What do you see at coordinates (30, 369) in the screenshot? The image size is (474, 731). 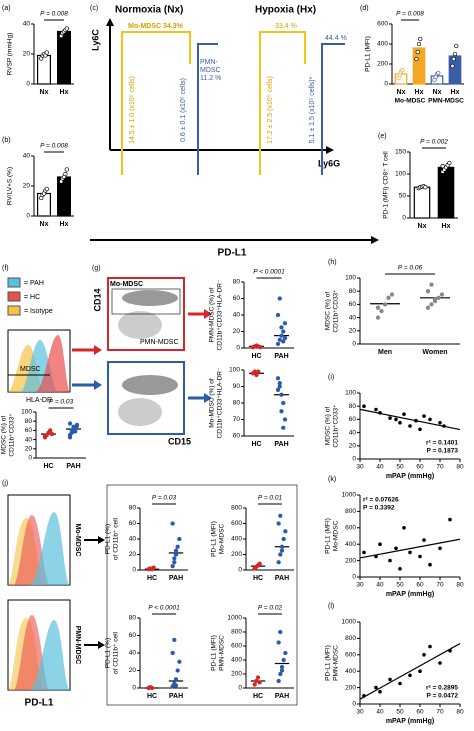 I see `gate-label: MDSC` at bounding box center [30, 369].